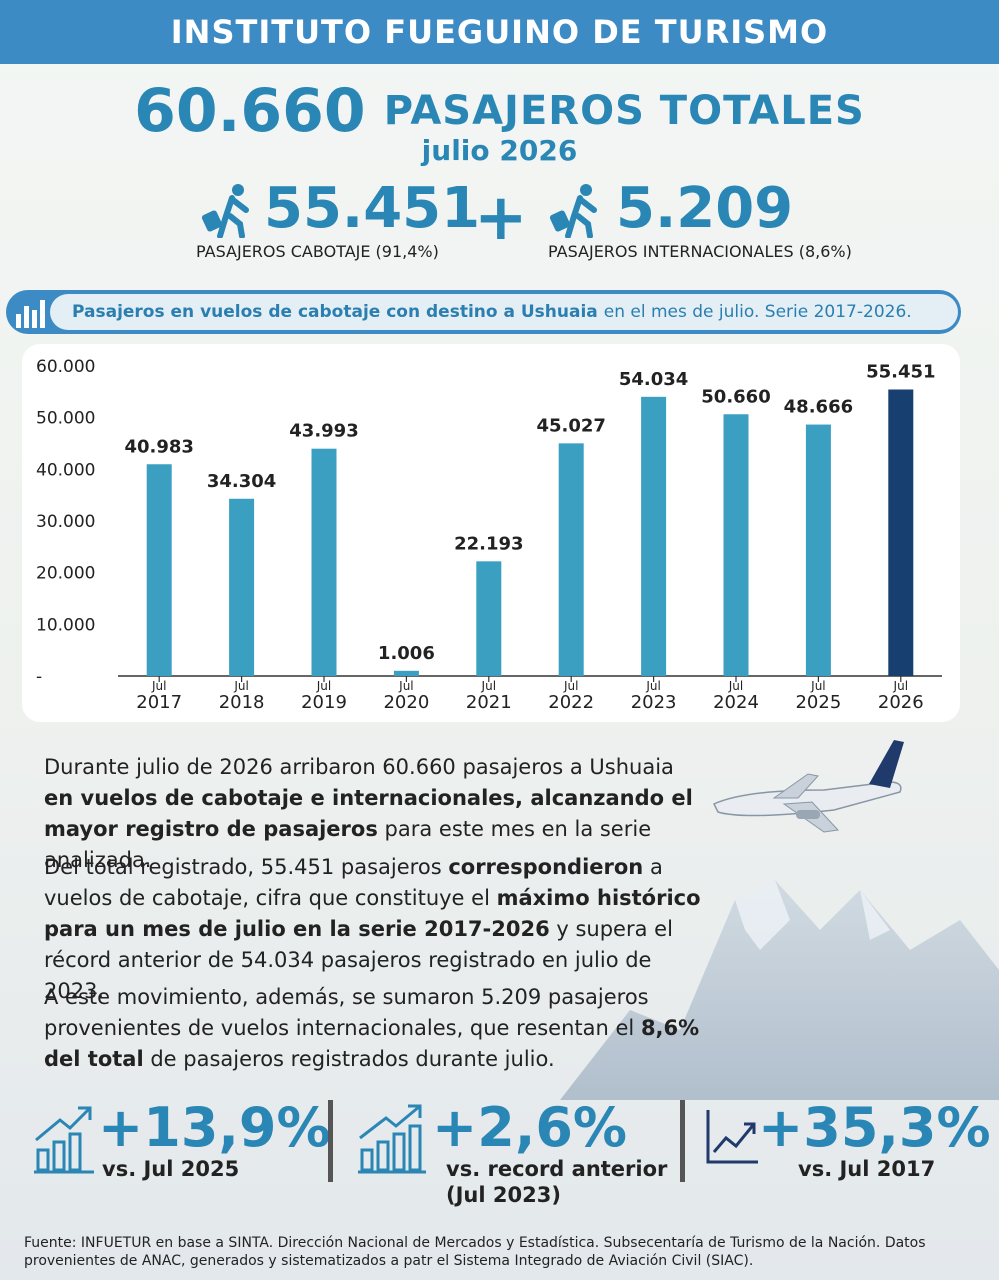 The width and height of the screenshot is (999, 1280). What do you see at coordinates (65, 419) in the screenshot?
I see `y-tick-label: 50.000` at bounding box center [65, 419].